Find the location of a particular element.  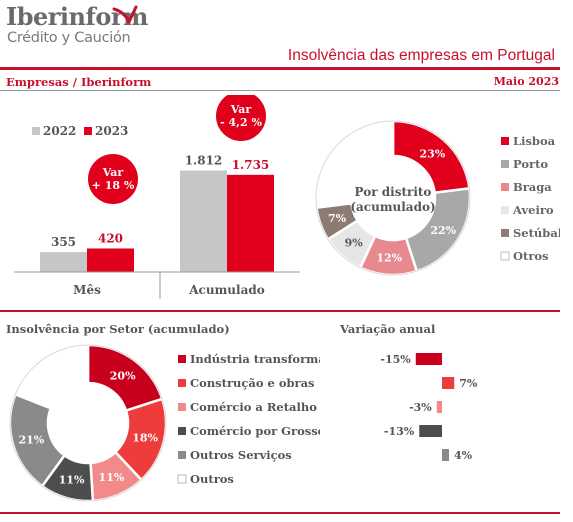

legend-label: Otros is located at coordinates (531, 256).